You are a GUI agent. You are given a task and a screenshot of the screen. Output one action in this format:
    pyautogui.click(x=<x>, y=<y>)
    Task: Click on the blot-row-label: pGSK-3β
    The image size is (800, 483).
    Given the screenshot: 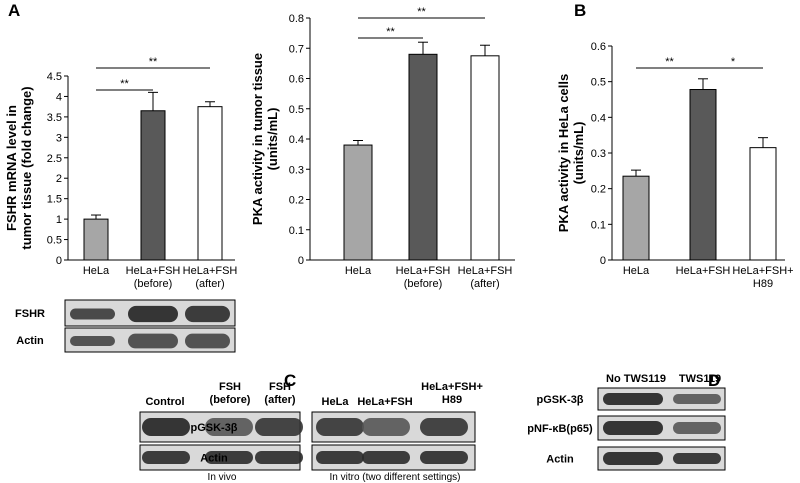 What is the action you would take?
    pyautogui.click(x=559, y=400)
    